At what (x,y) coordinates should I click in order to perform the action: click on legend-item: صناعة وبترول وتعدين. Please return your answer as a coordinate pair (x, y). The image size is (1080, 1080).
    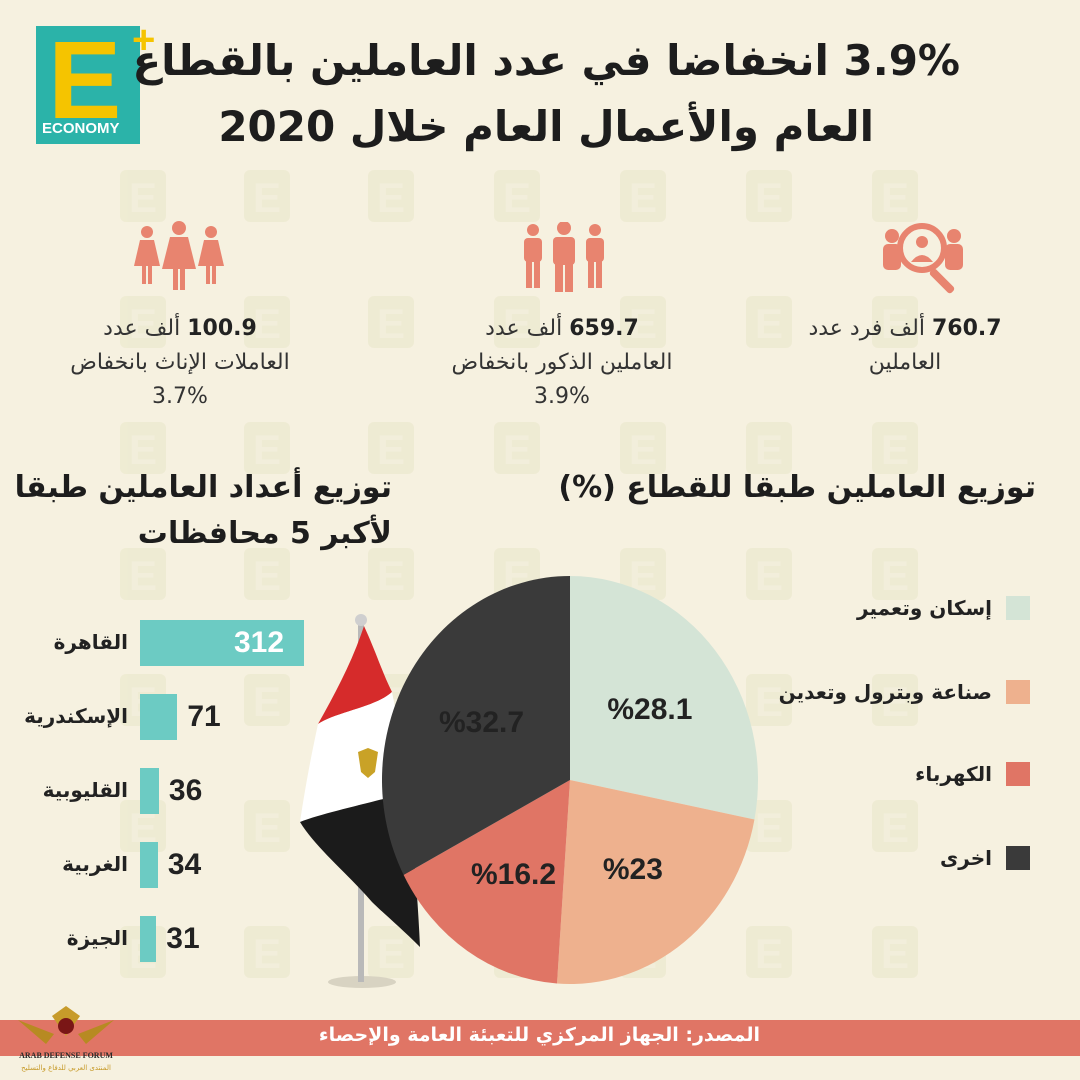
    Looking at the image, I should click on (904, 692).